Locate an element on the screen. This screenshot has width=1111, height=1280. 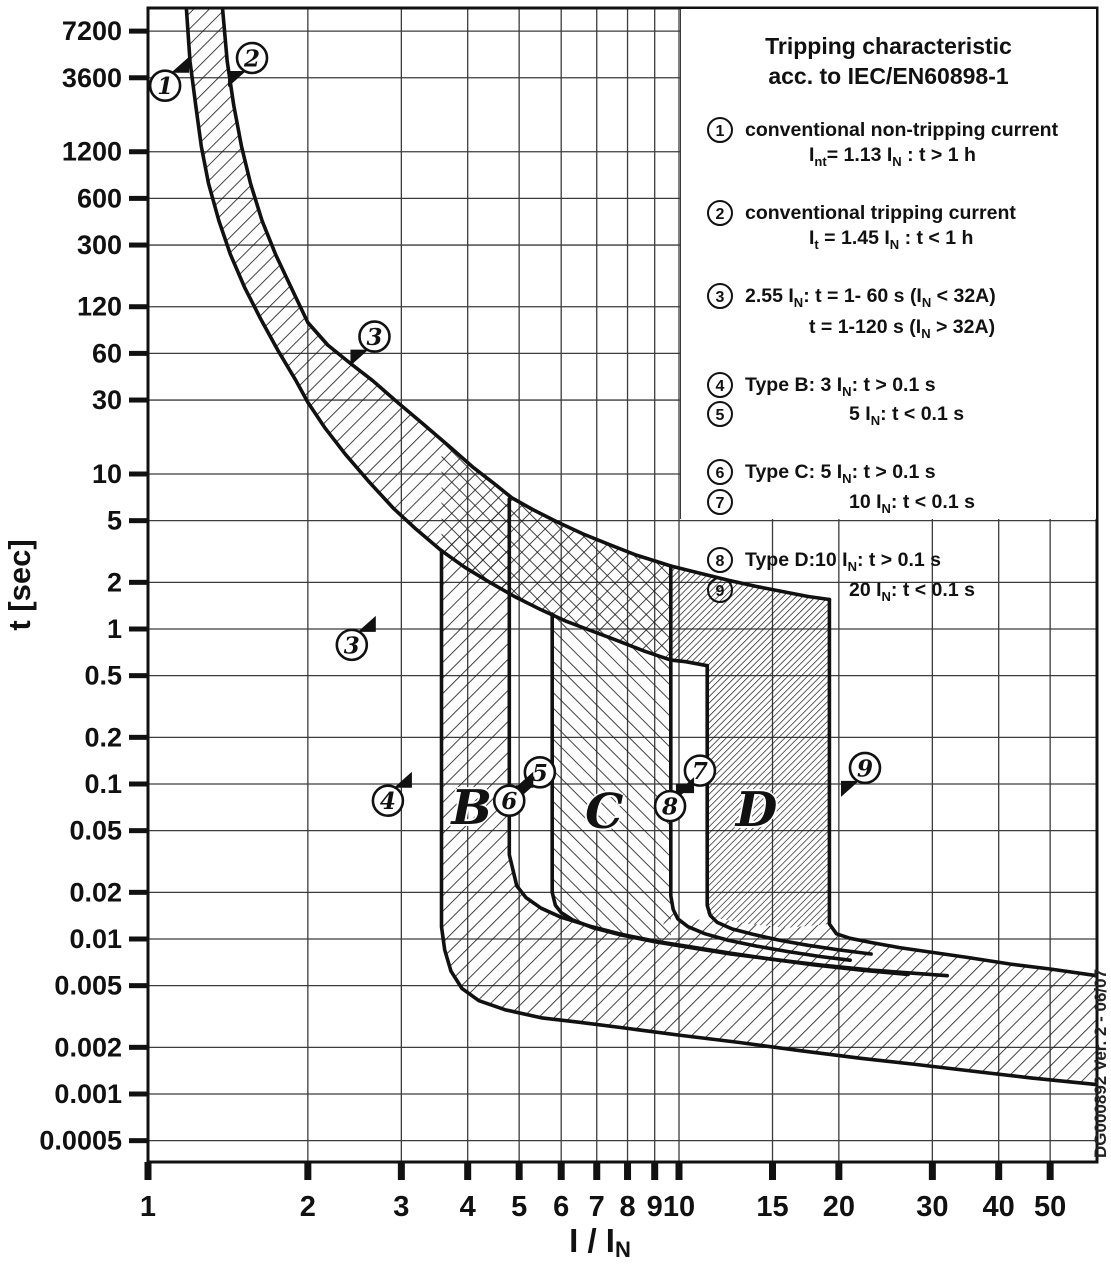
region-letter-C: C is located at coordinates (604, 812).